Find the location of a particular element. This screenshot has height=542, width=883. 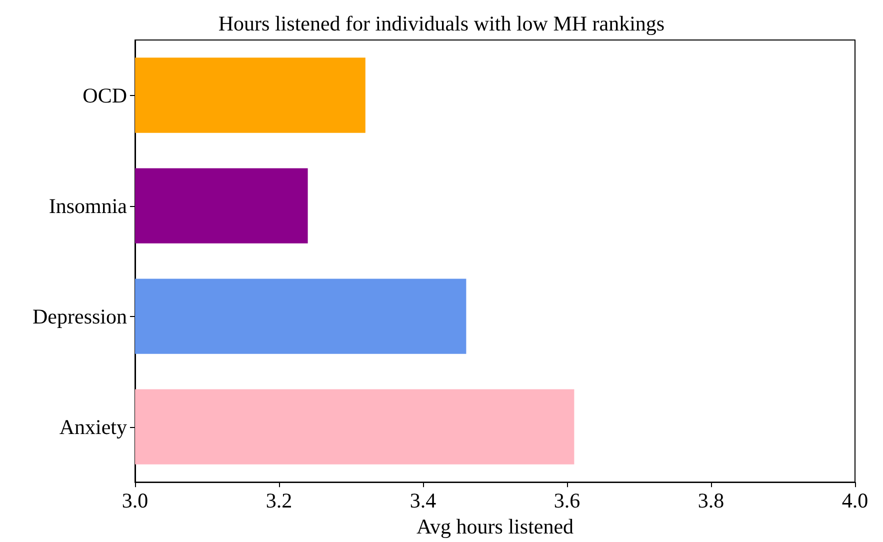

y-tick-label: Depression is located at coordinates (80, 316).